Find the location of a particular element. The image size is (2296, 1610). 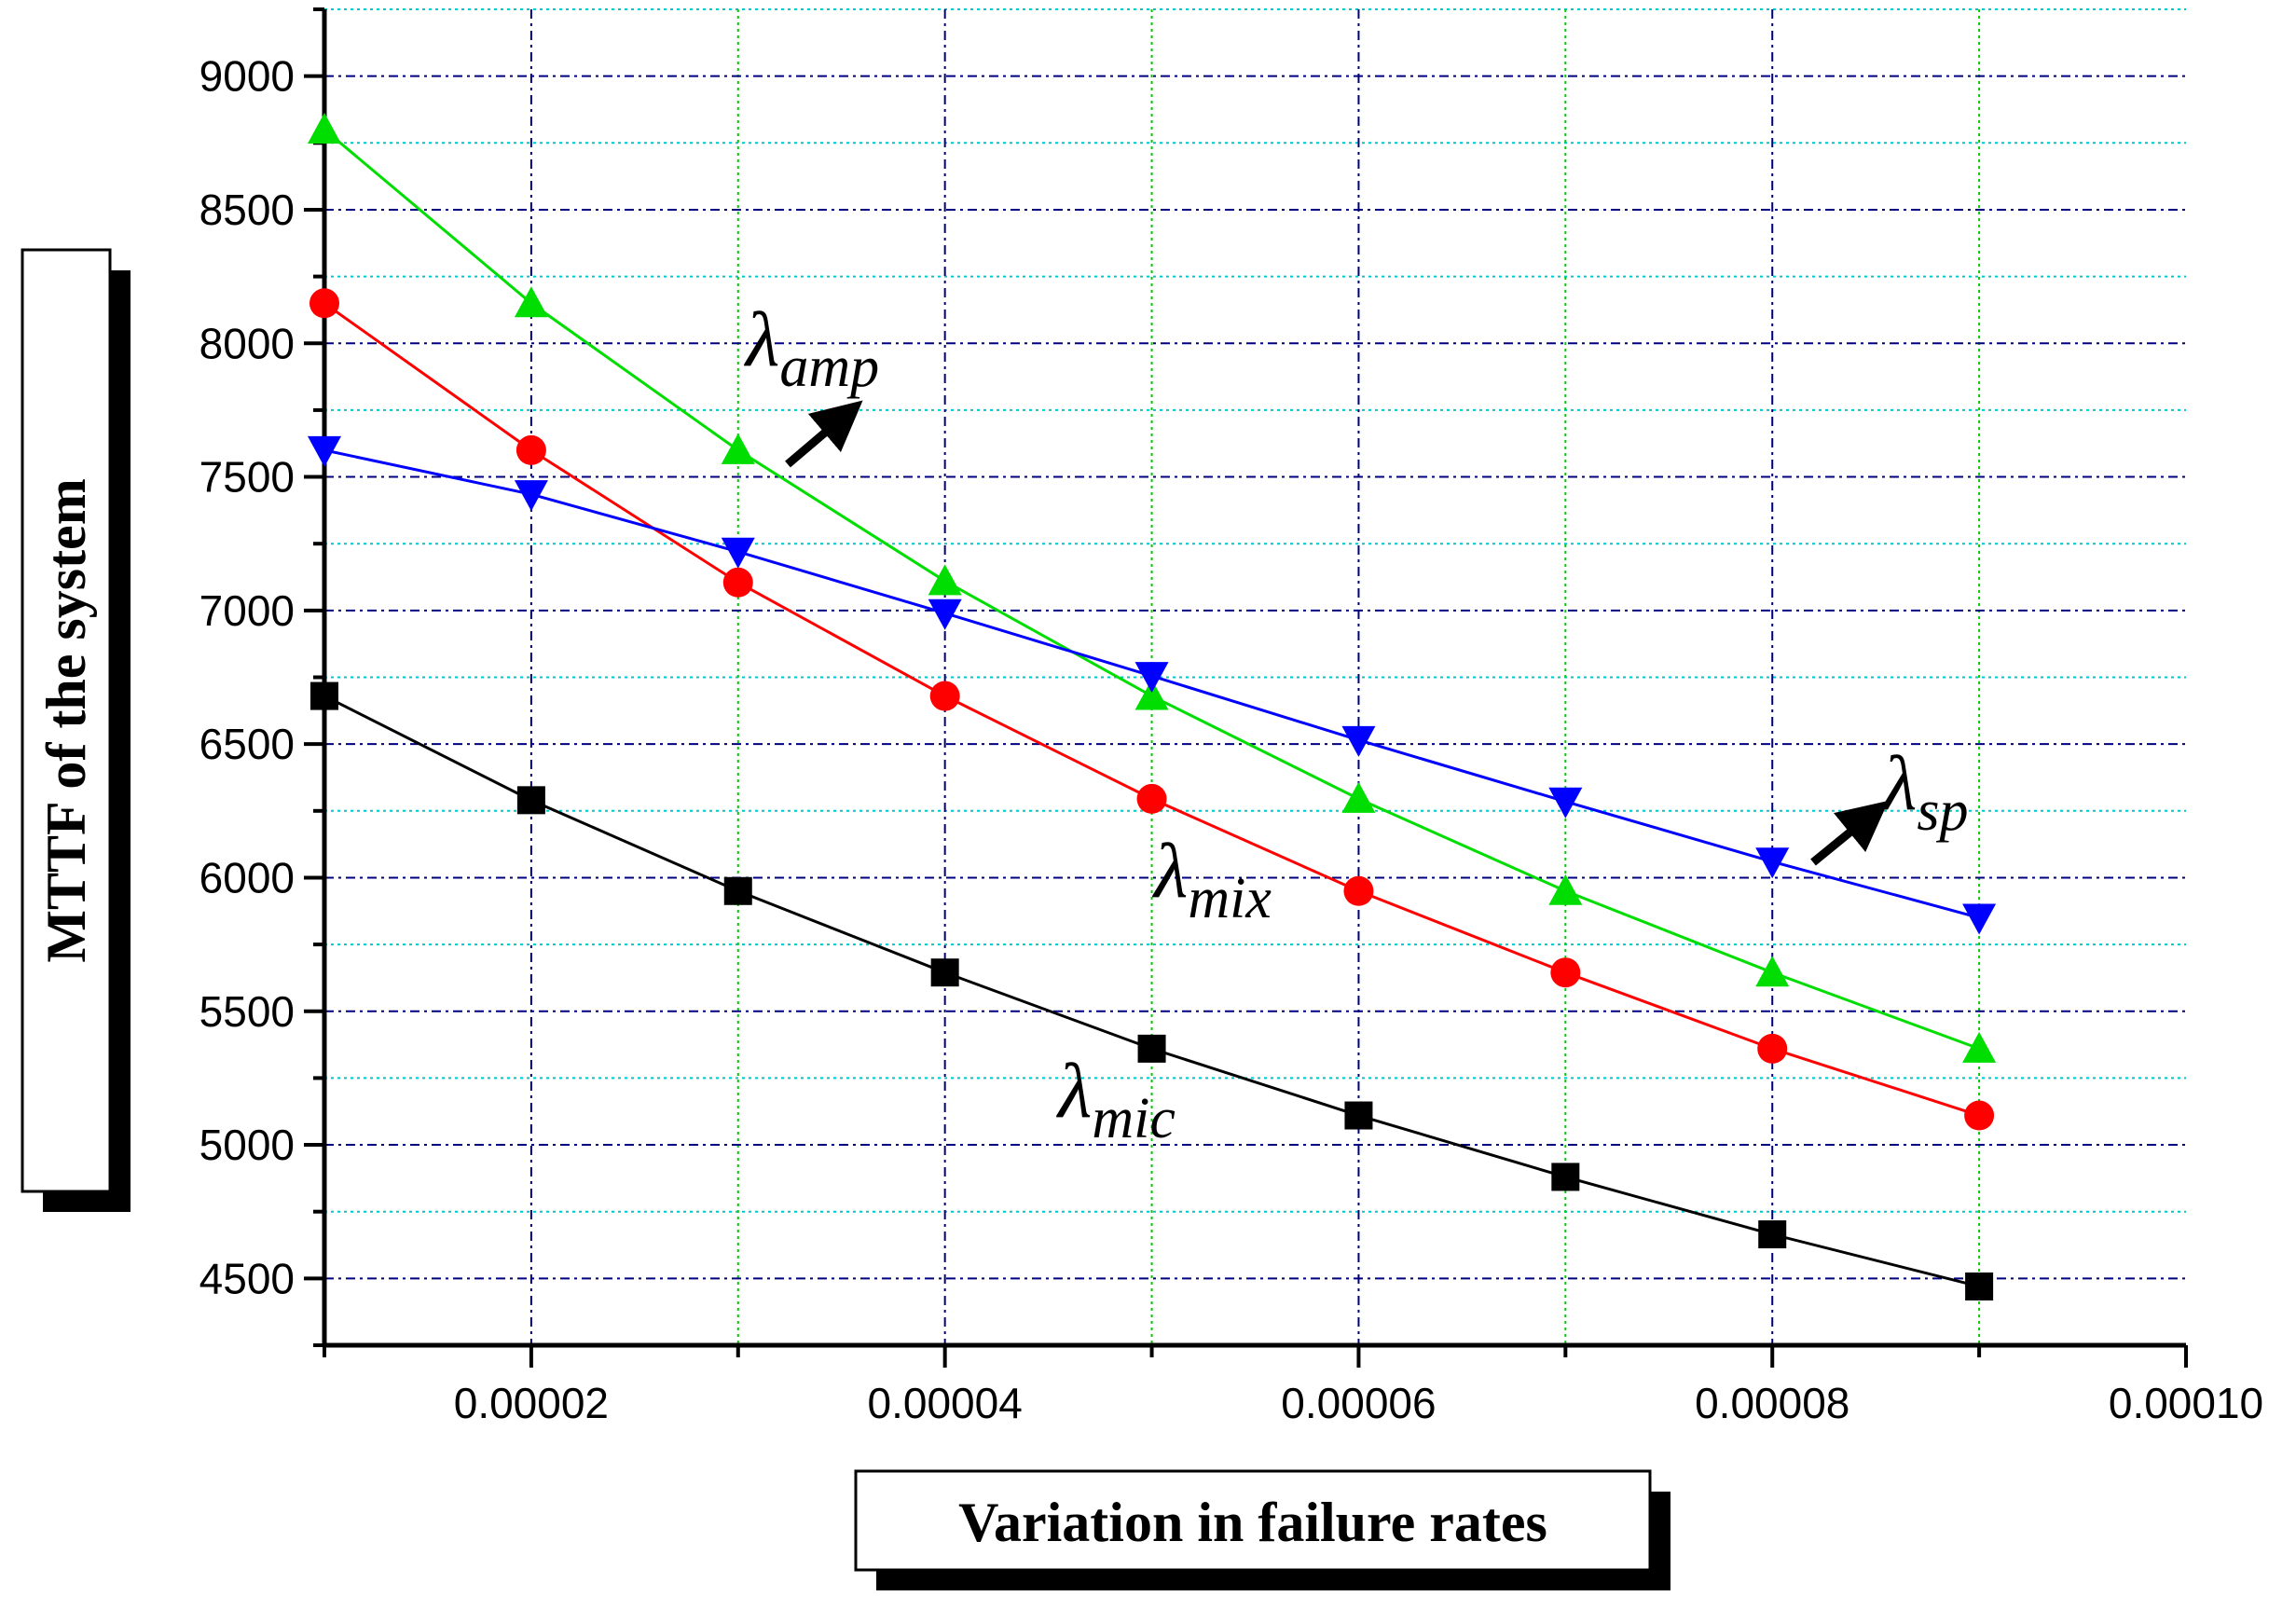

x-axis-title: Variation in failure rates is located at coordinates (1252, 1522).